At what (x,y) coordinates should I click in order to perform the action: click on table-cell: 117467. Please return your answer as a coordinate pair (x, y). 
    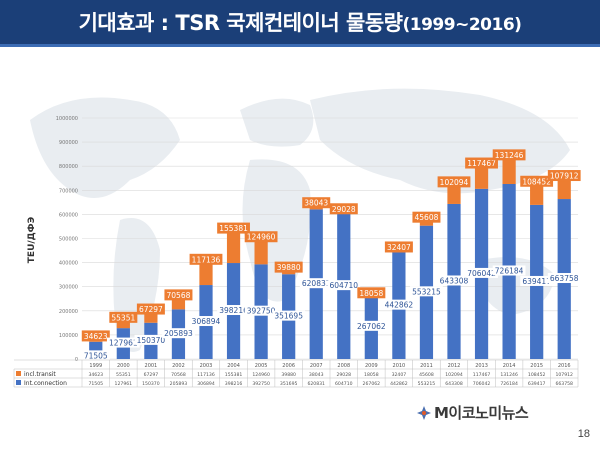
    Looking at the image, I should click on (482, 375).